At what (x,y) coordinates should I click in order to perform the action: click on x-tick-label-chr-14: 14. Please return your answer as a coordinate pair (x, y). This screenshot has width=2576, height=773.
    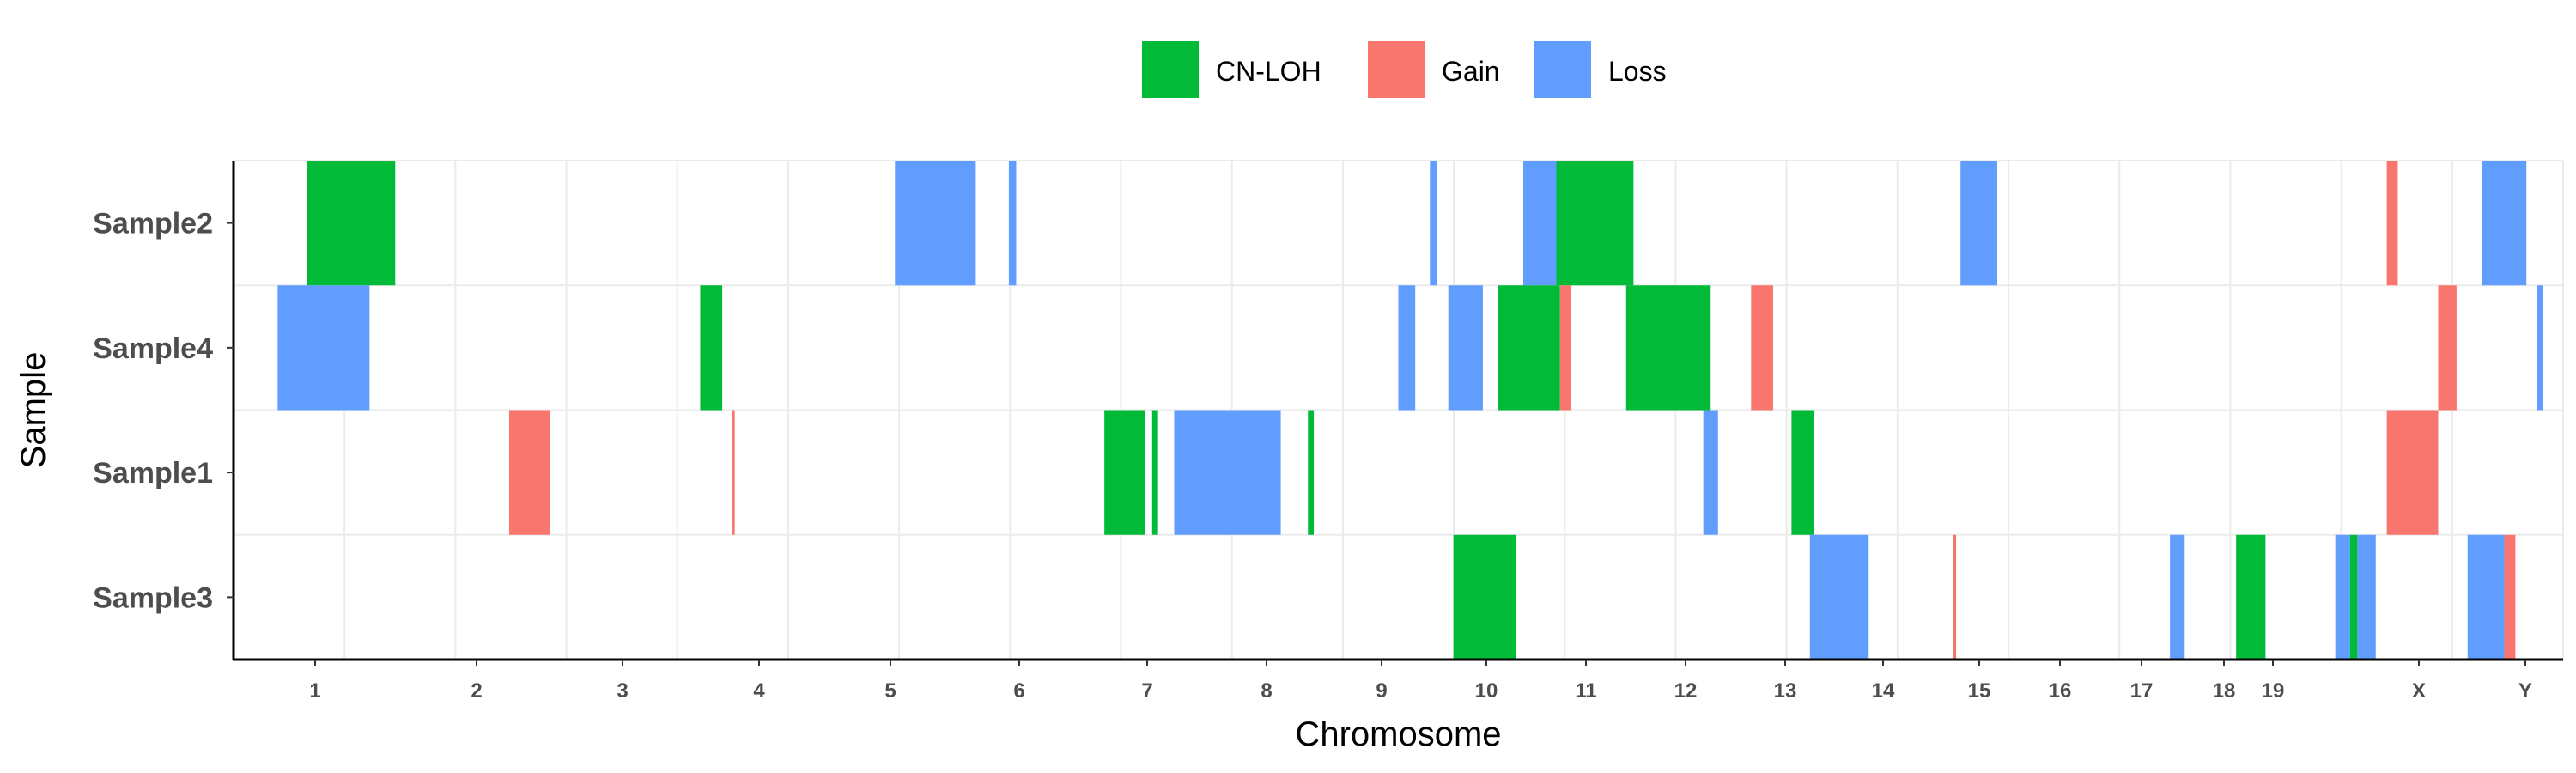
    Looking at the image, I should click on (1884, 691).